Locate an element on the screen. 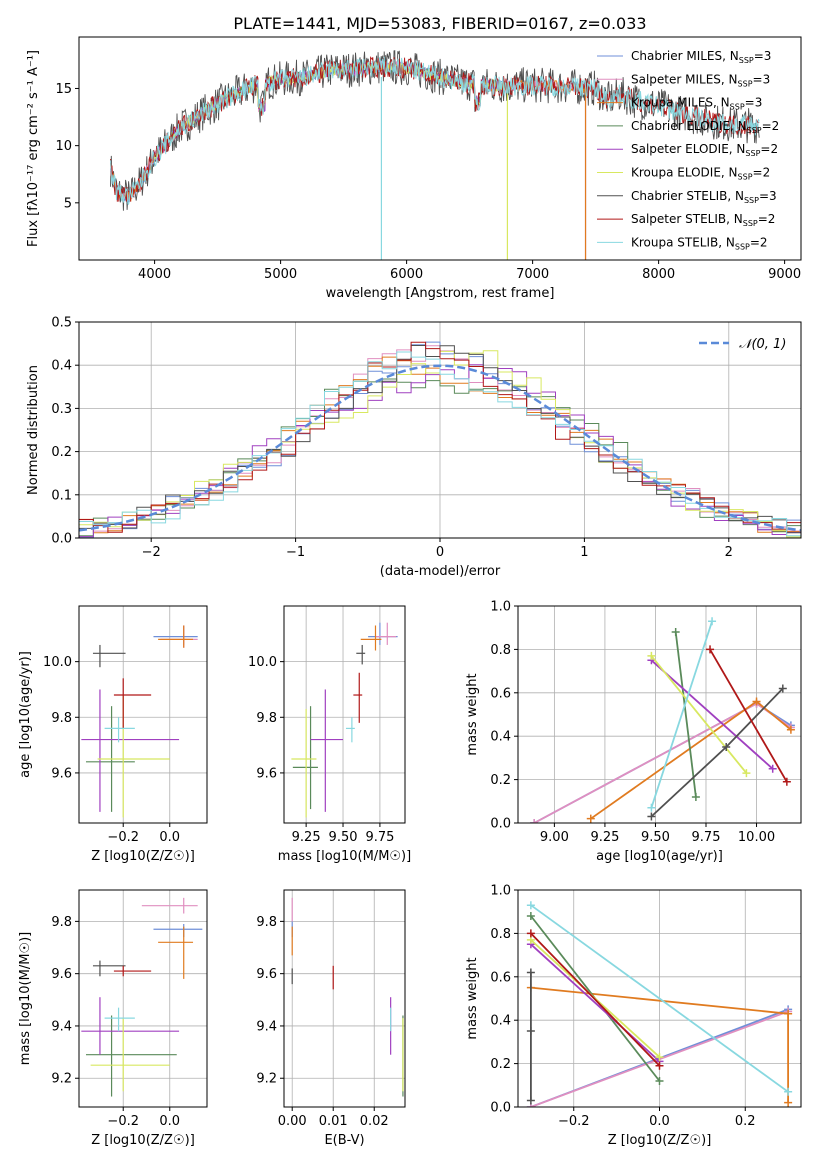 This screenshot has width=819, height=1170. weight-line-kroupa-elodie is located at coordinates (699, 714).